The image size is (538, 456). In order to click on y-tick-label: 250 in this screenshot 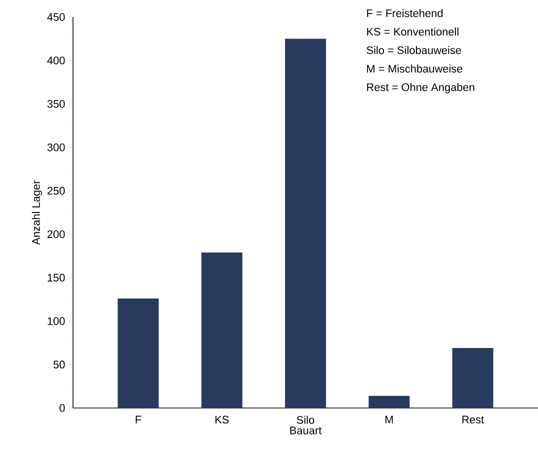, I will do `click(56, 190)`.